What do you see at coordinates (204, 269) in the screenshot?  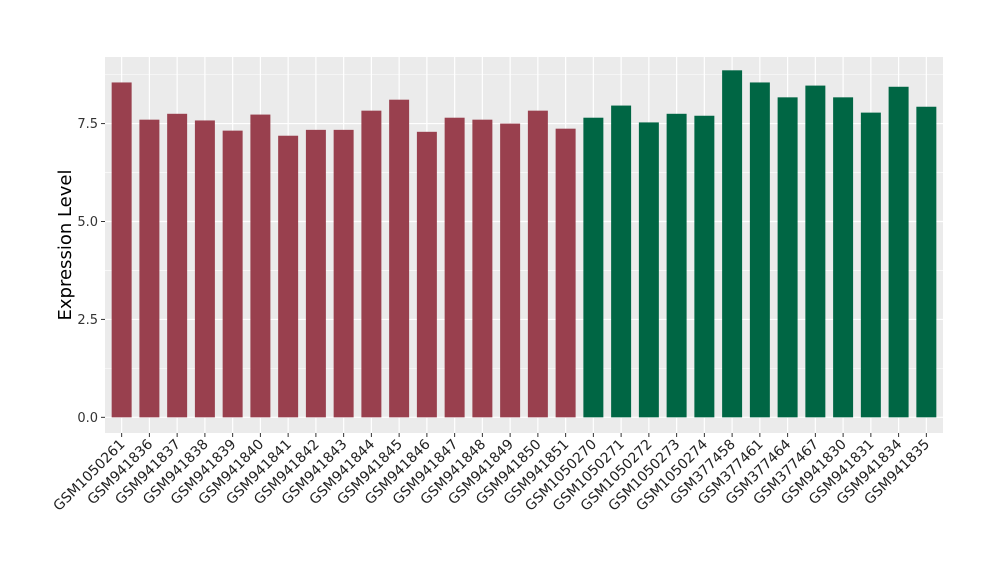 I see `bar-GSM941838` at bounding box center [204, 269].